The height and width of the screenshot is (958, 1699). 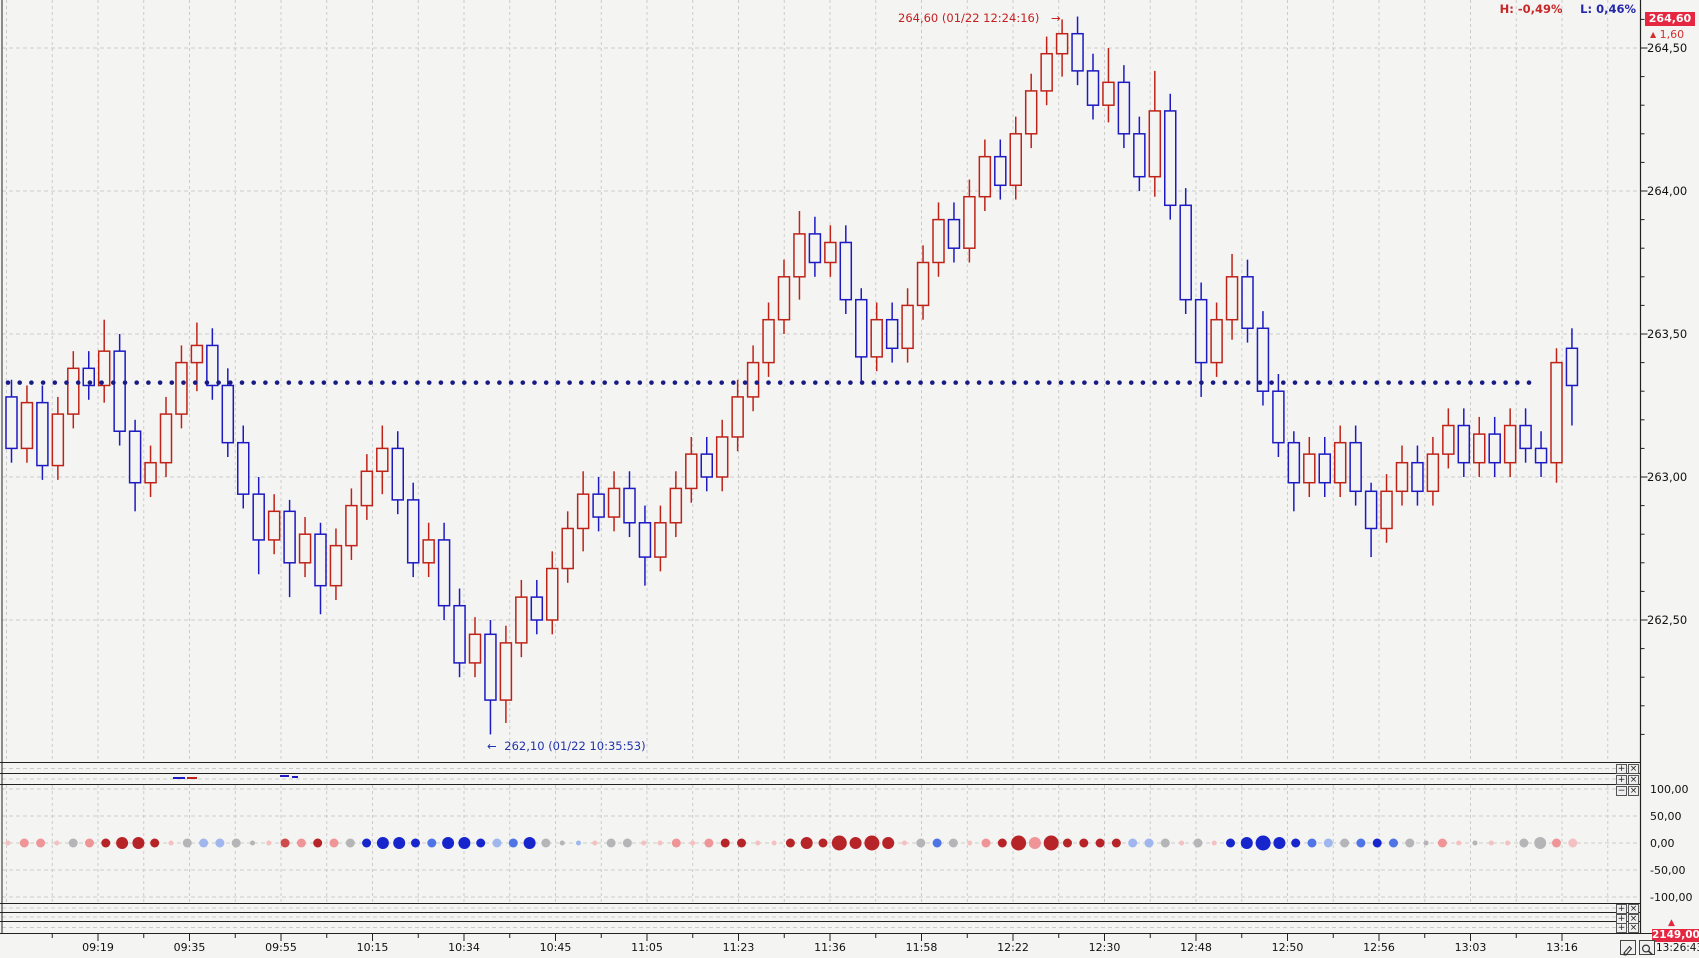 What do you see at coordinates (492, 746) in the screenshot?
I see `left-arrow-icon: ←` at bounding box center [492, 746].